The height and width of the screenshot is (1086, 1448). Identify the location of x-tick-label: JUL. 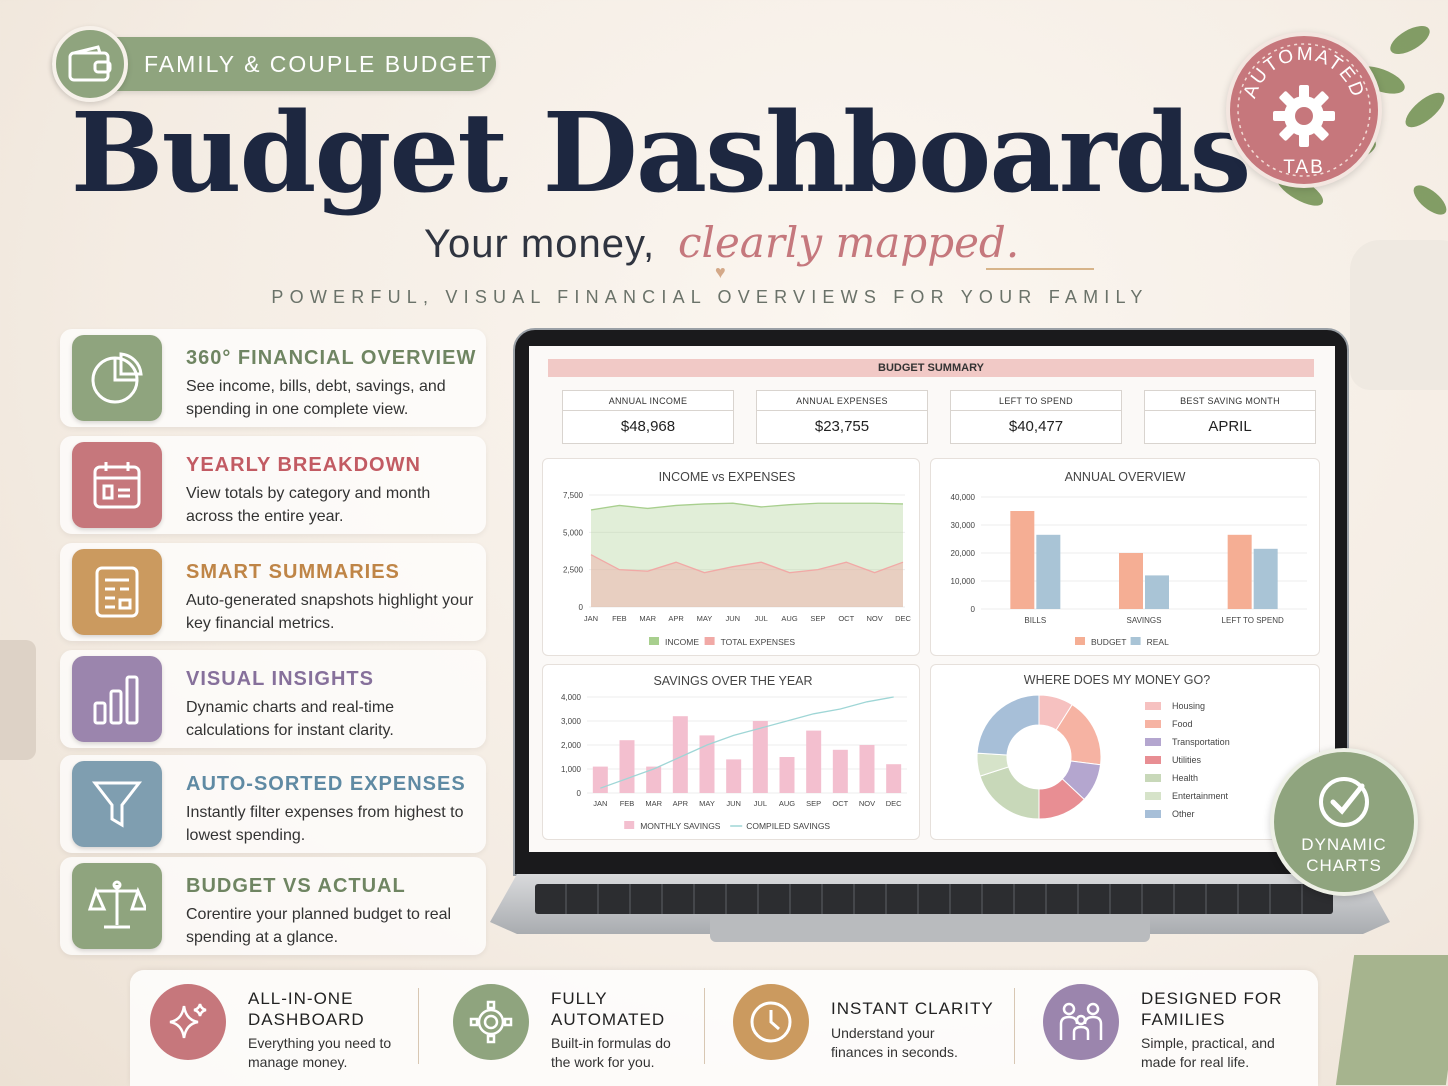
(761, 618).